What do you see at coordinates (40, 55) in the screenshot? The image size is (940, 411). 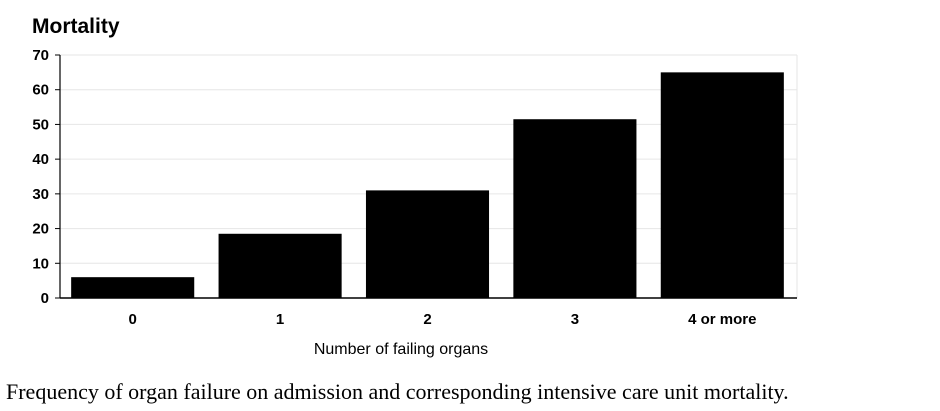 I see `y-tick-label: 70` at bounding box center [40, 55].